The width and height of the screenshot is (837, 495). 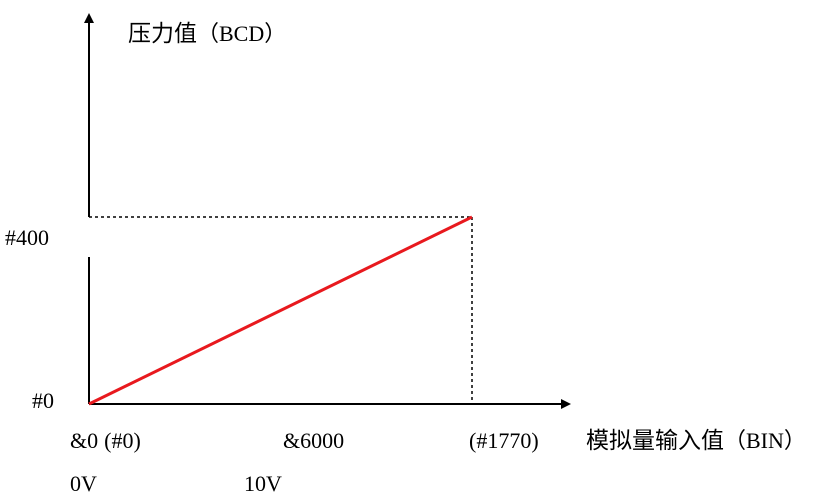 What do you see at coordinates (43, 400) in the screenshot?
I see `y-tick-label-0: #0` at bounding box center [43, 400].